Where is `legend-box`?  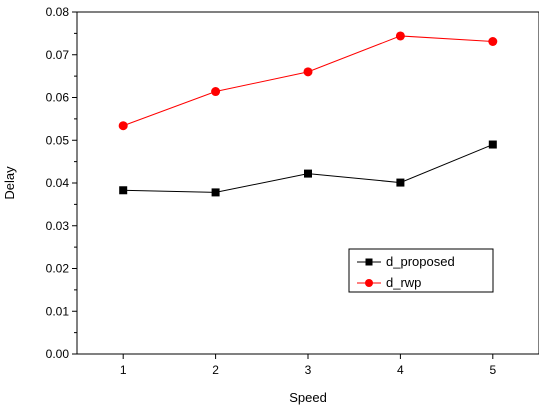 legend-box is located at coordinates (421, 270).